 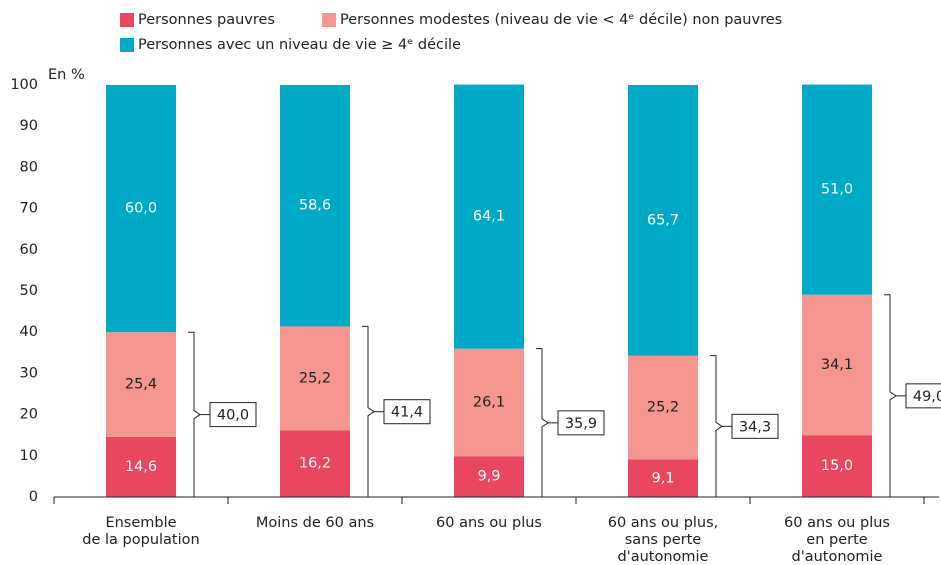 I want to click on value-label: 14,6, so click(x=141, y=467).